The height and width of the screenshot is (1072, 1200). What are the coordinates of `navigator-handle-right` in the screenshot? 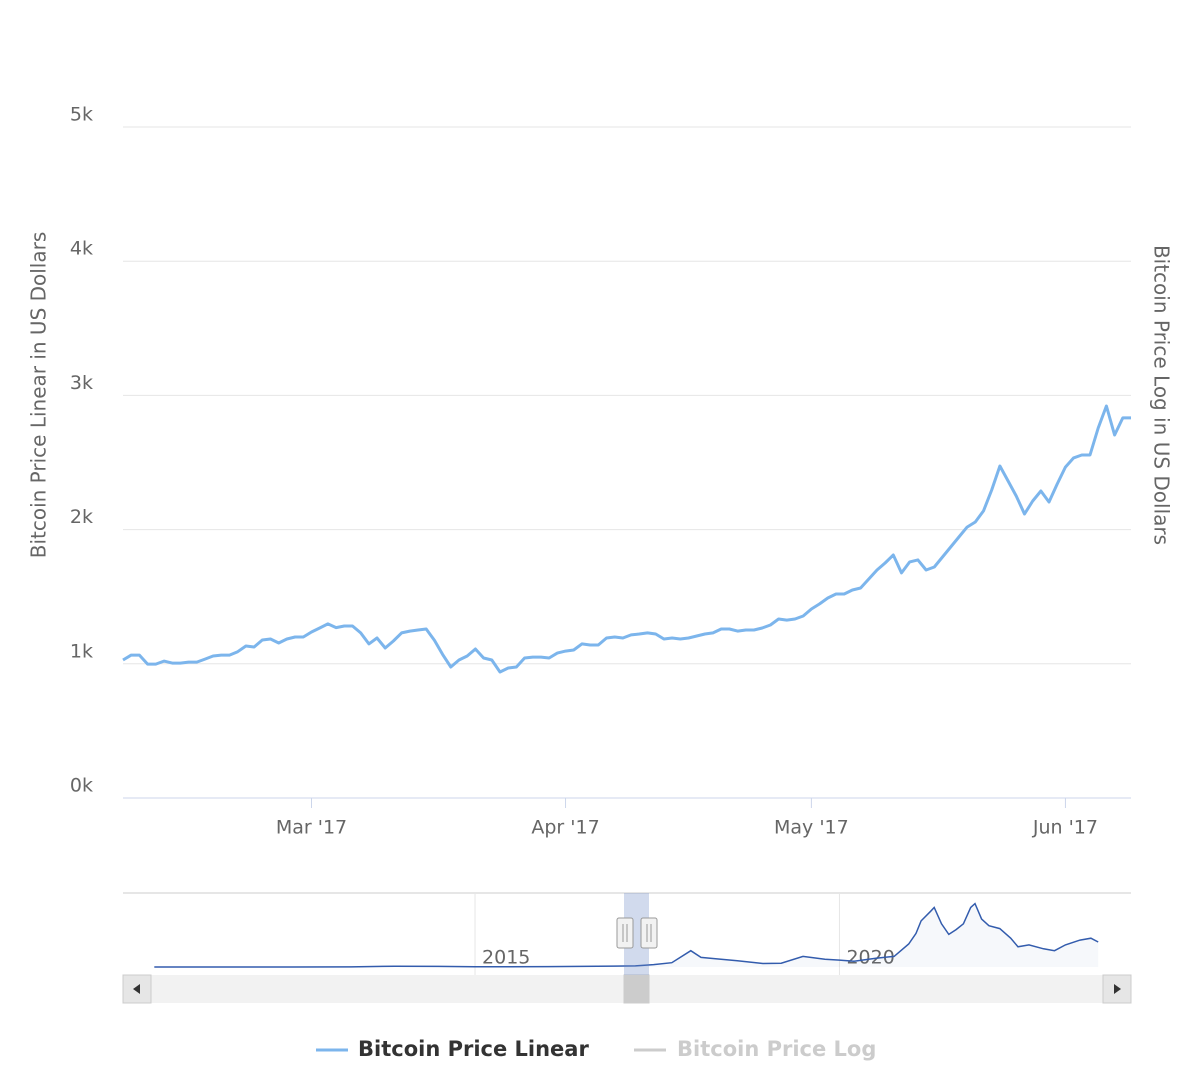 It's located at (649, 933).